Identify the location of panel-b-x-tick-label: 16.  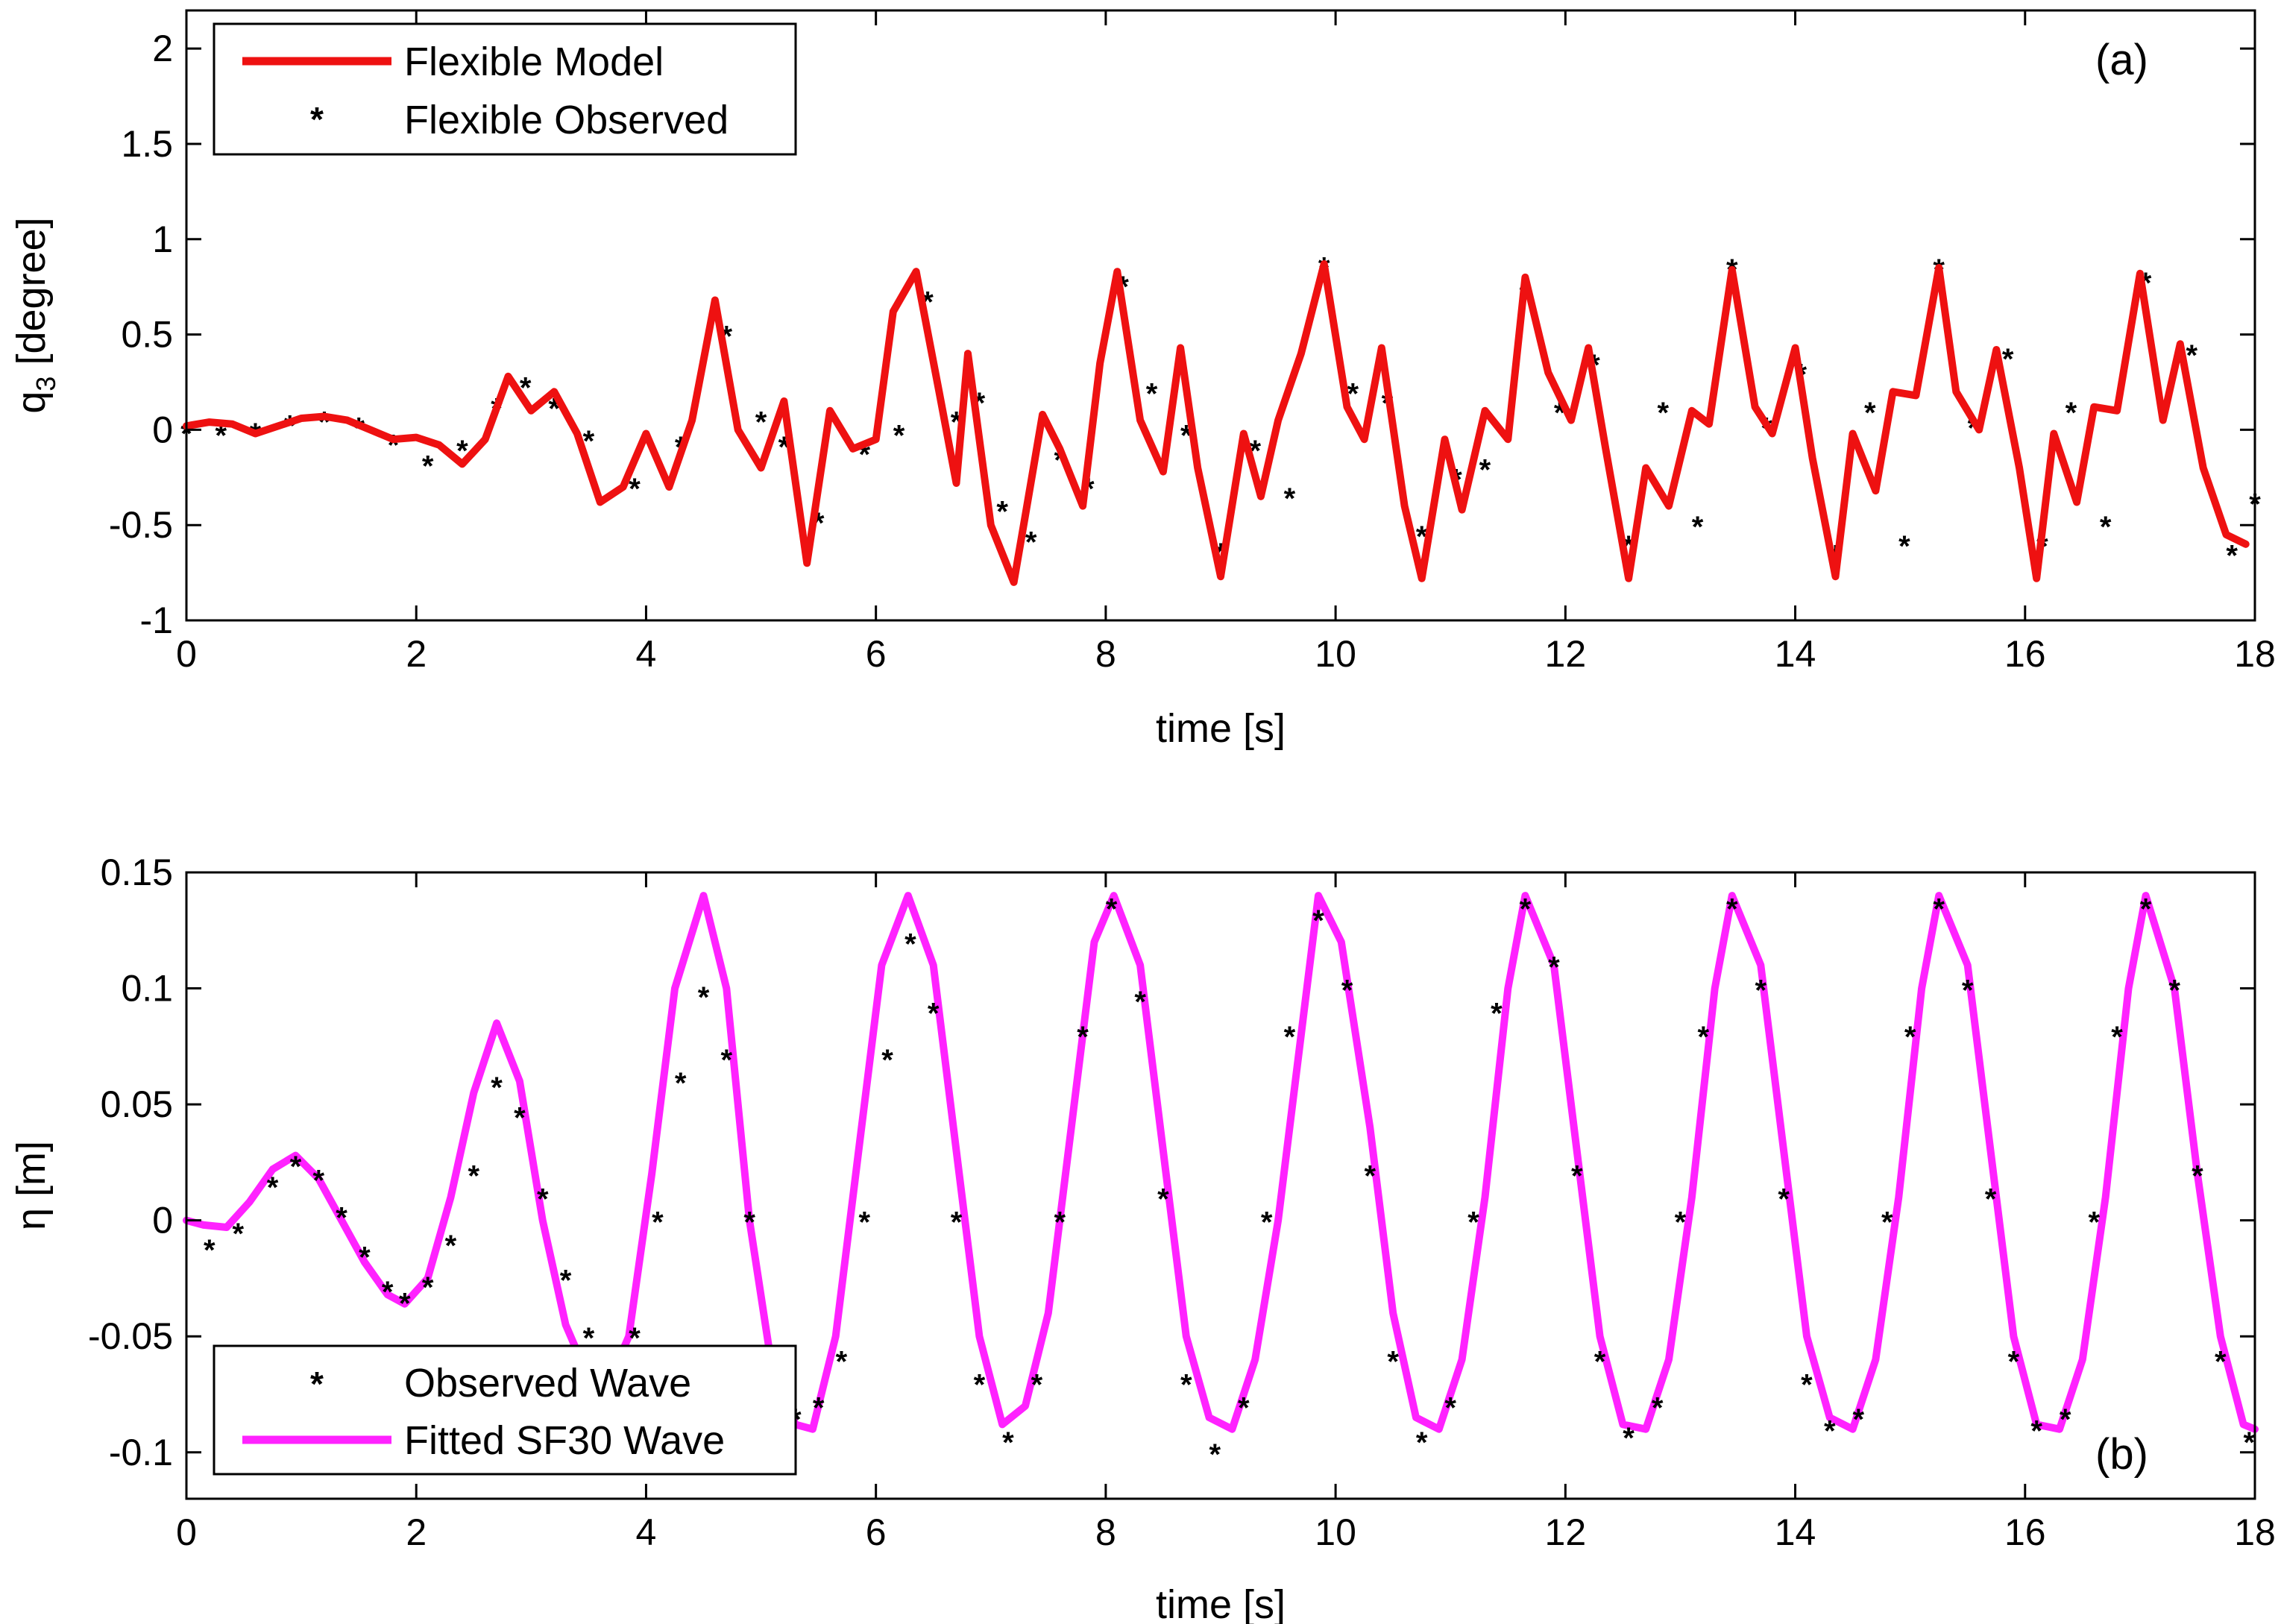
(2025, 1532).